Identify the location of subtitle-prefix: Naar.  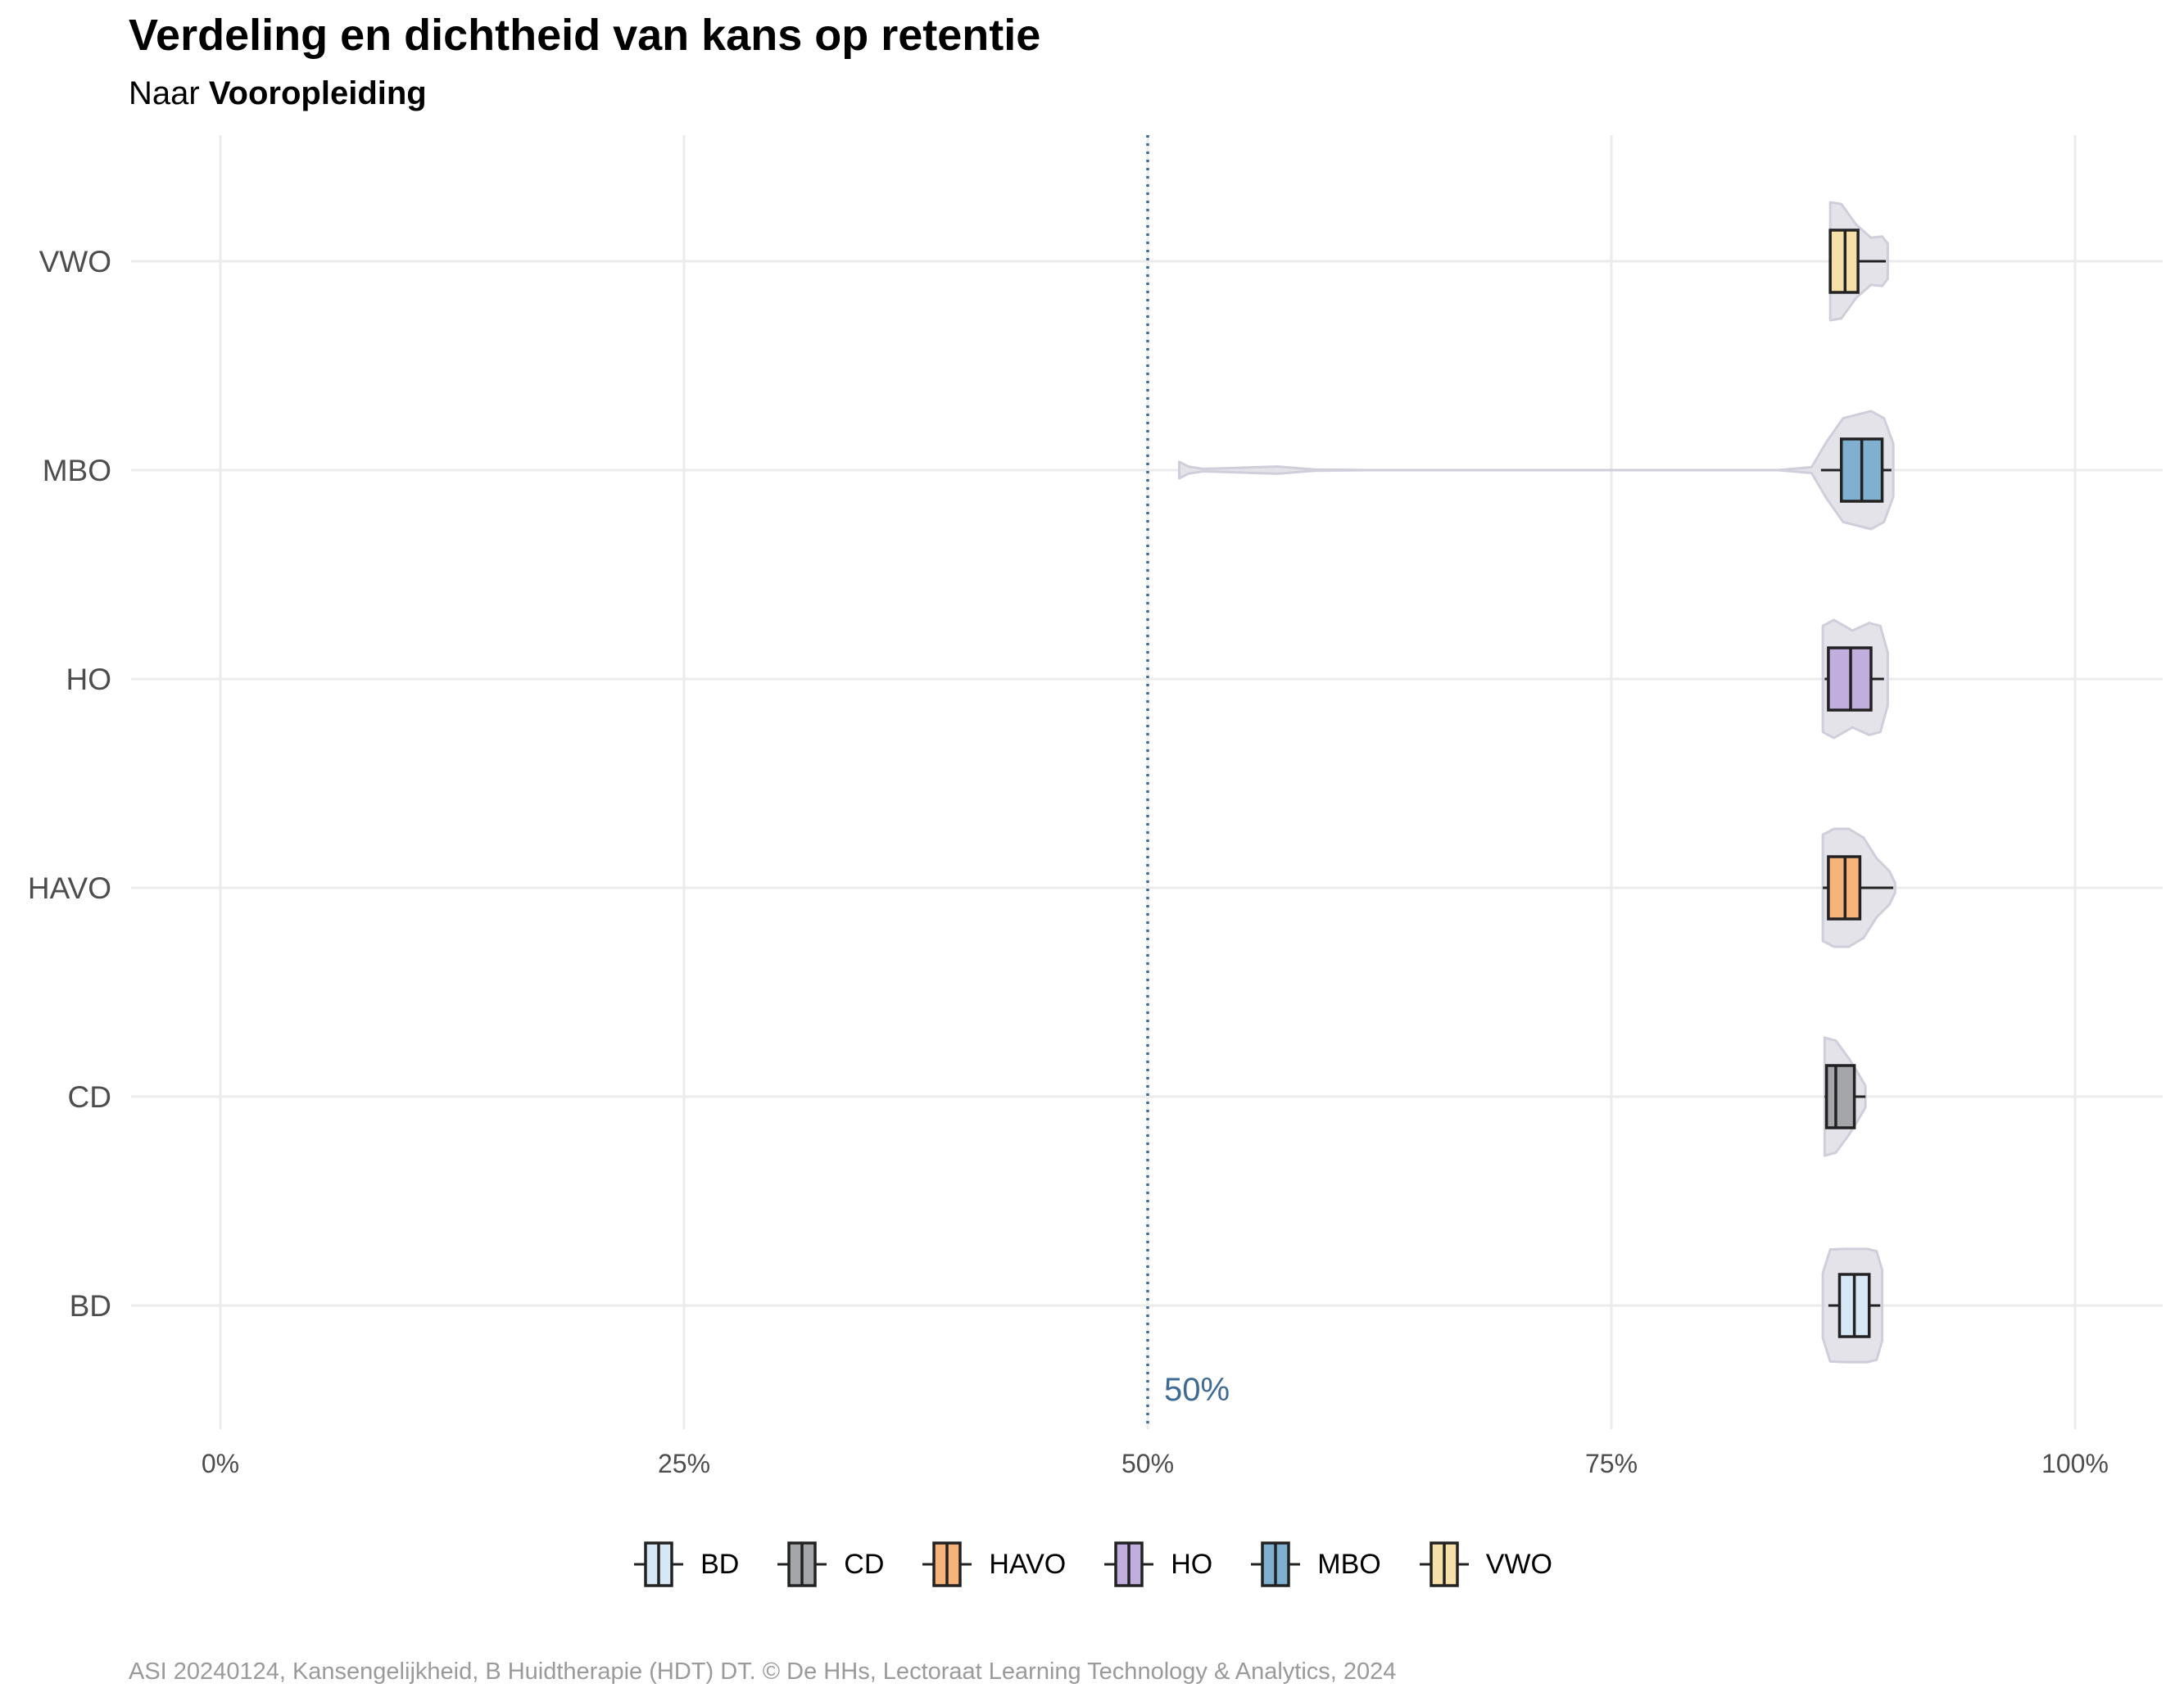
(164, 93).